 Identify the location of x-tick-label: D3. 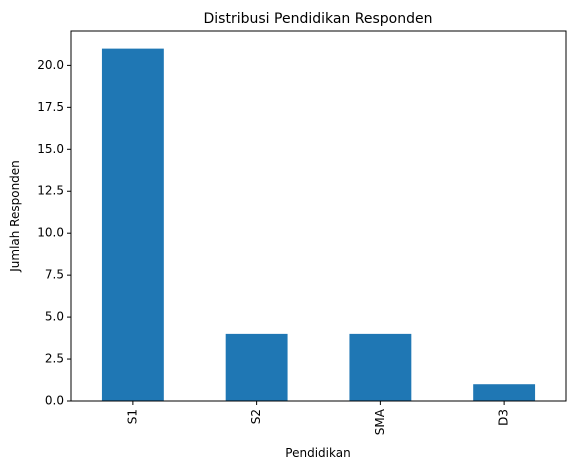
(504, 417).